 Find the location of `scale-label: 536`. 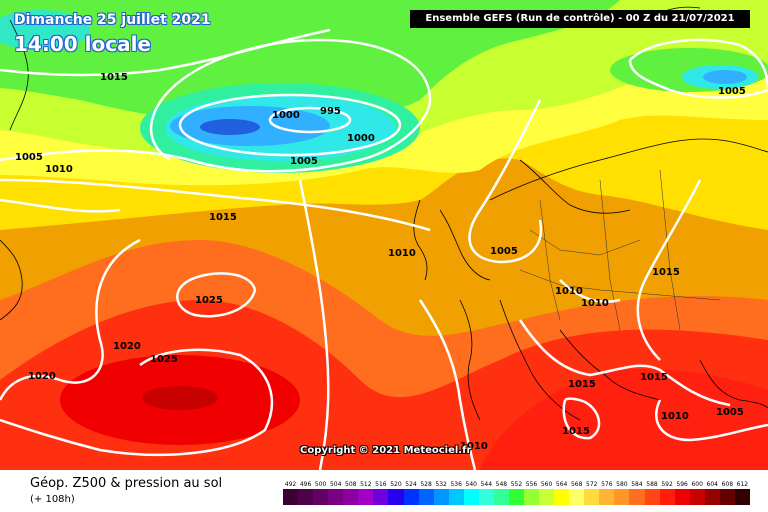

scale-label: 536 is located at coordinates (456, 484).